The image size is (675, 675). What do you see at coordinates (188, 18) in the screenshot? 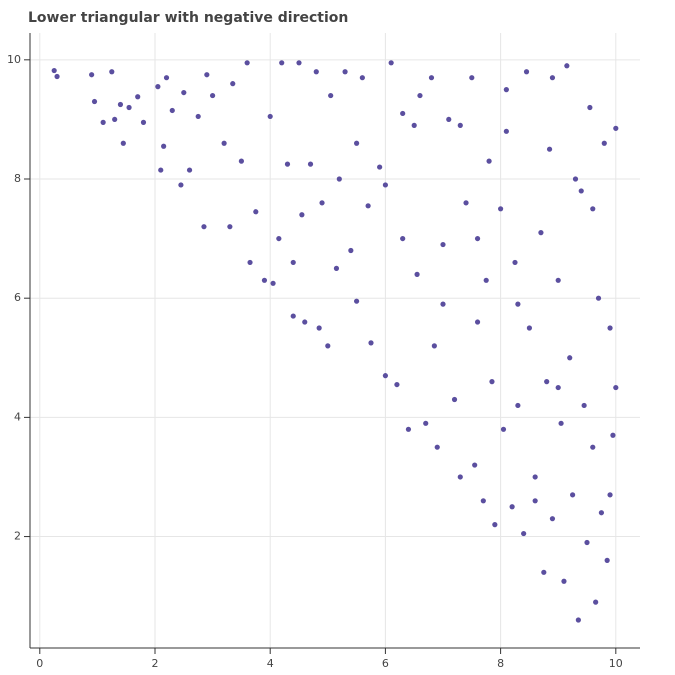
I see `chart-title: Lower triangular with negative direction` at bounding box center [188, 18].